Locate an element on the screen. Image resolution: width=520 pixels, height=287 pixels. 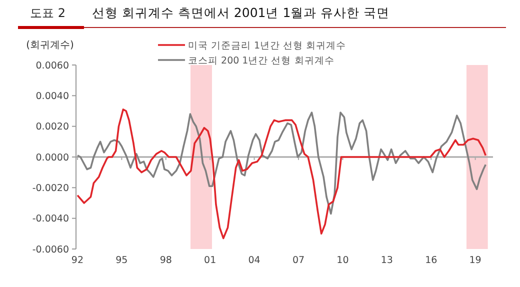
x-tick-label: 92 is located at coordinates (77, 260).